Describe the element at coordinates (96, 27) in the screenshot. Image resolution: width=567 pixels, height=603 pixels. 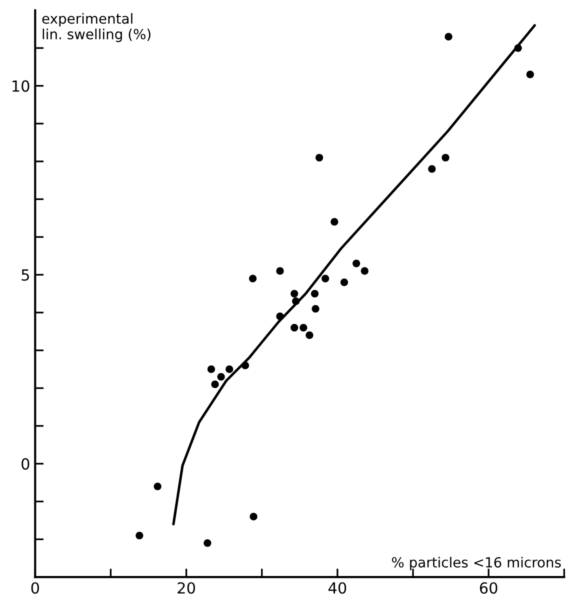
I see `y-axis-title: experimental lin. swelling (%)` at that location.